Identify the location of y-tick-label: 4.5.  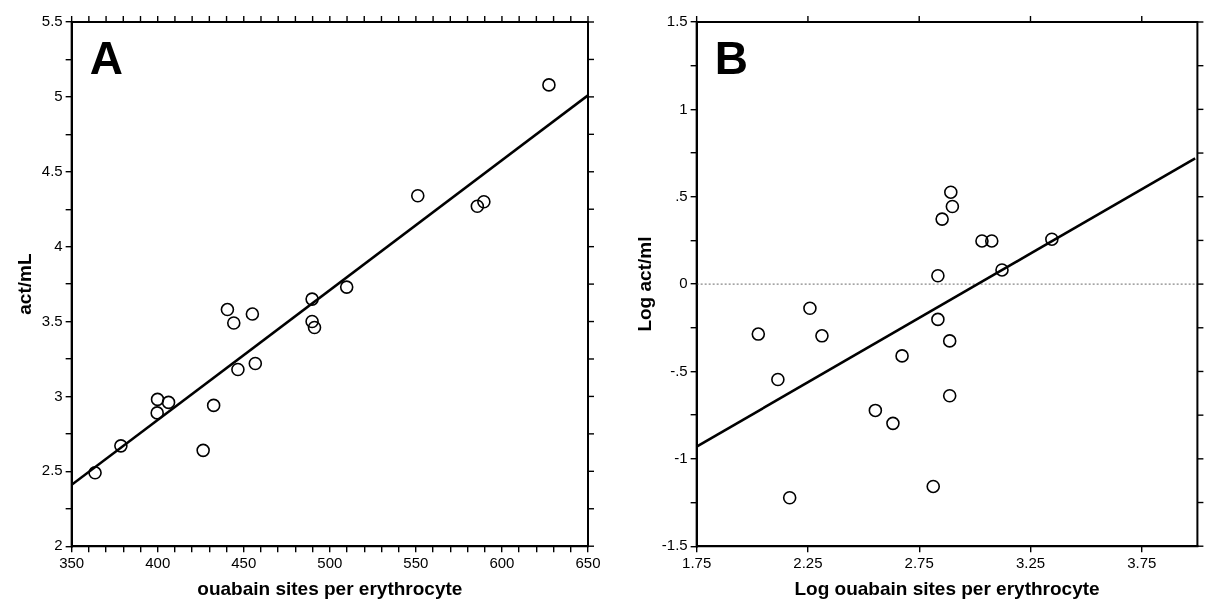
(52, 170).